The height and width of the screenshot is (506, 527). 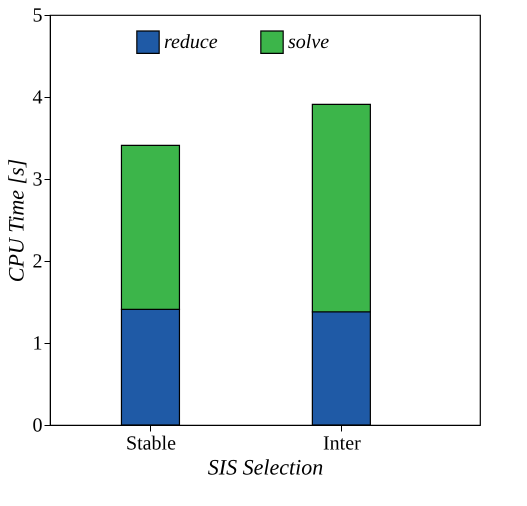 What do you see at coordinates (16, 220) in the screenshot?
I see `y-axis-title: CPU Time [s]` at bounding box center [16, 220].